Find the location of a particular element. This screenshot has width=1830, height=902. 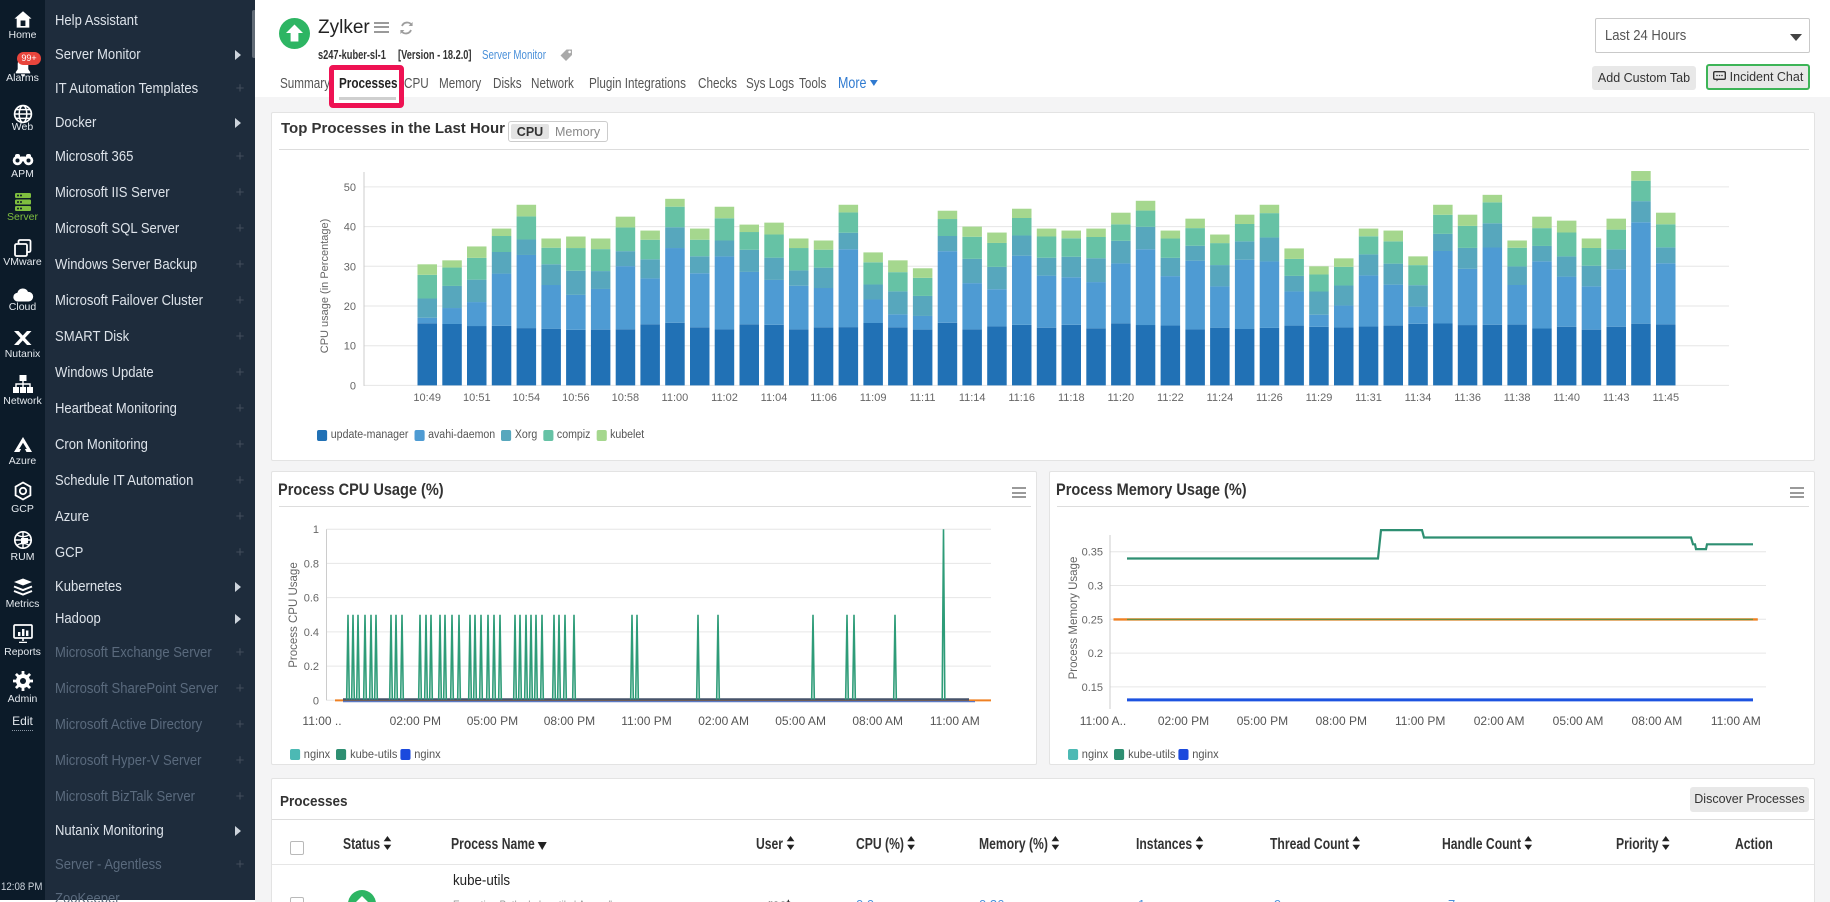

svg-text: 10:54 is located at coordinates (527, 398).